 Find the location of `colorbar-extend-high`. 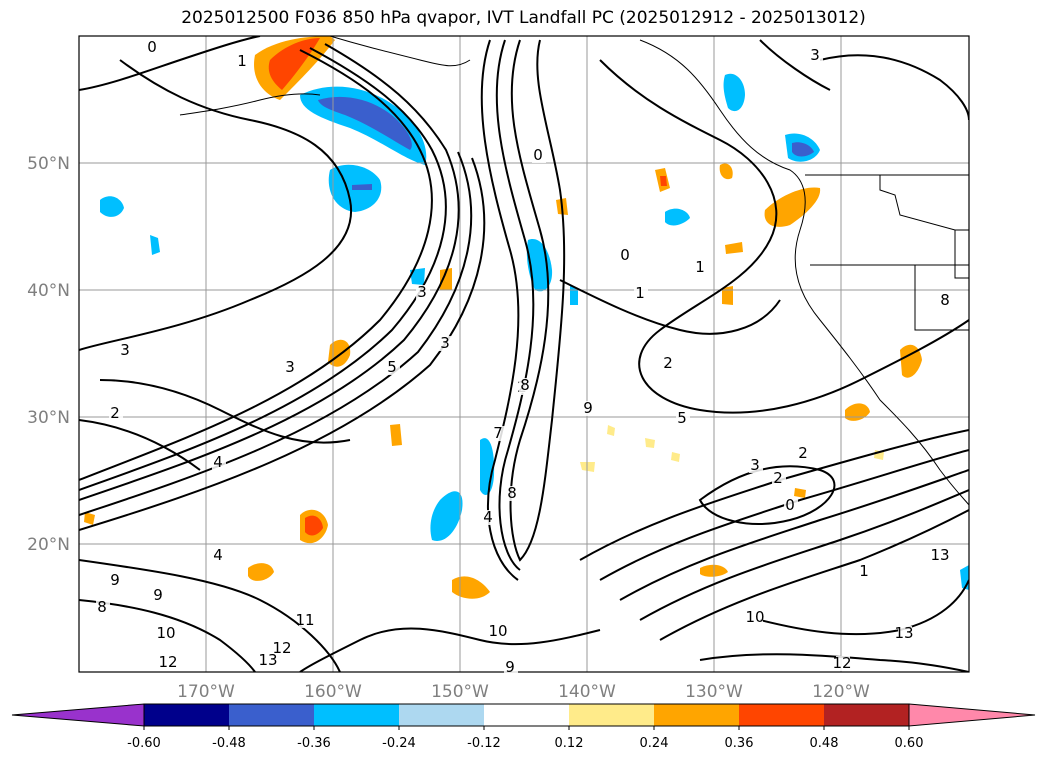

colorbar-extend-high is located at coordinates (972, 715).